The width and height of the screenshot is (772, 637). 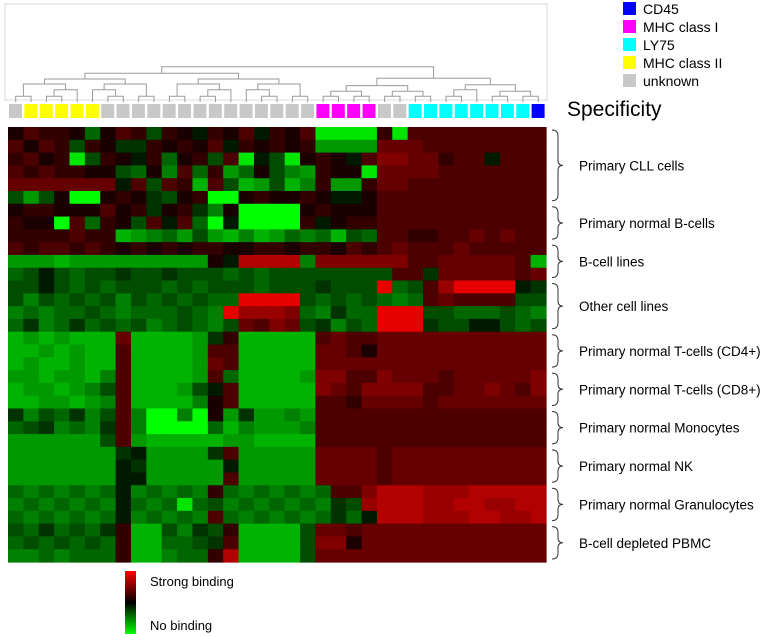 What do you see at coordinates (108, 111) in the screenshot?
I see `specificity-swatch` at bounding box center [108, 111].